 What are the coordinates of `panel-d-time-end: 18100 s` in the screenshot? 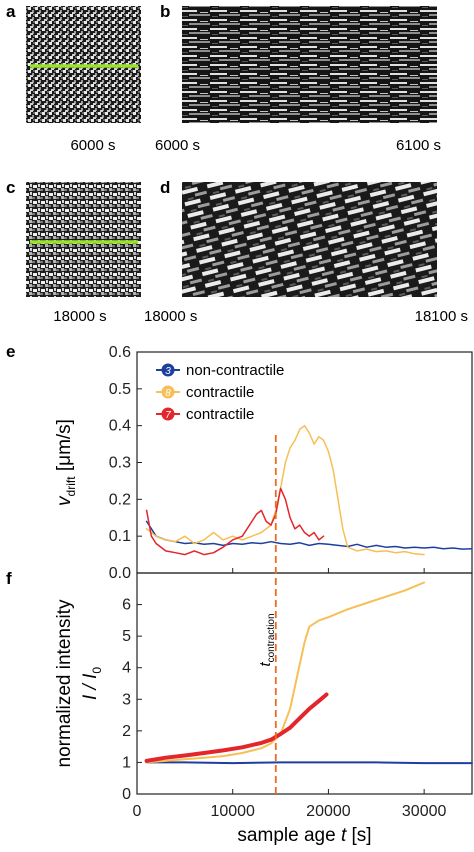 It's located at (441, 316).